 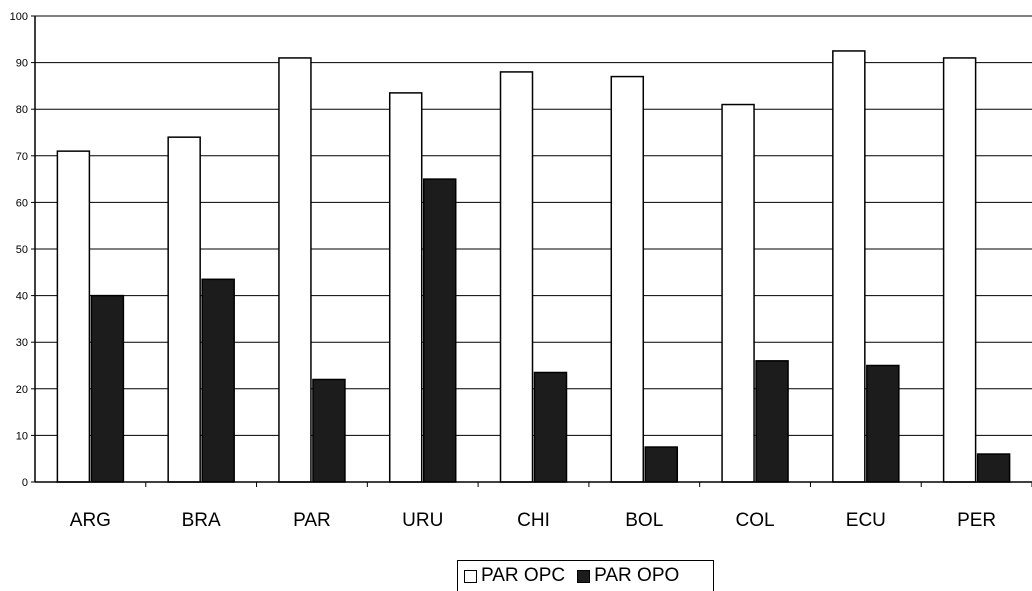 What do you see at coordinates (22, 297) in the screenshot?
I see `y-tick-label: 40` at bounding box center [22, 297].